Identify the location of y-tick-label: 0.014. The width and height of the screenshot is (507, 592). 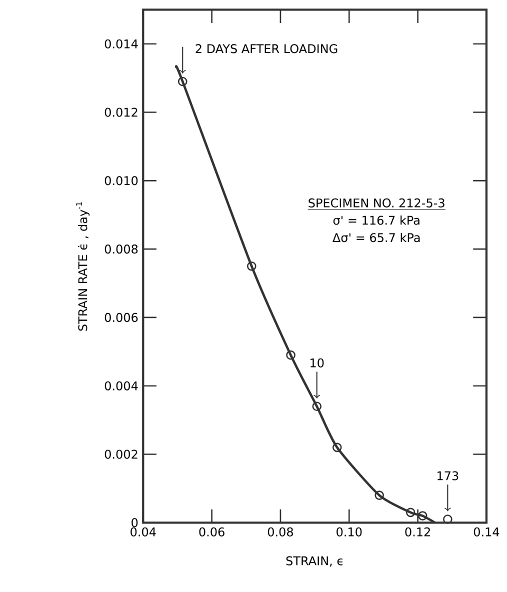
(121, 43).